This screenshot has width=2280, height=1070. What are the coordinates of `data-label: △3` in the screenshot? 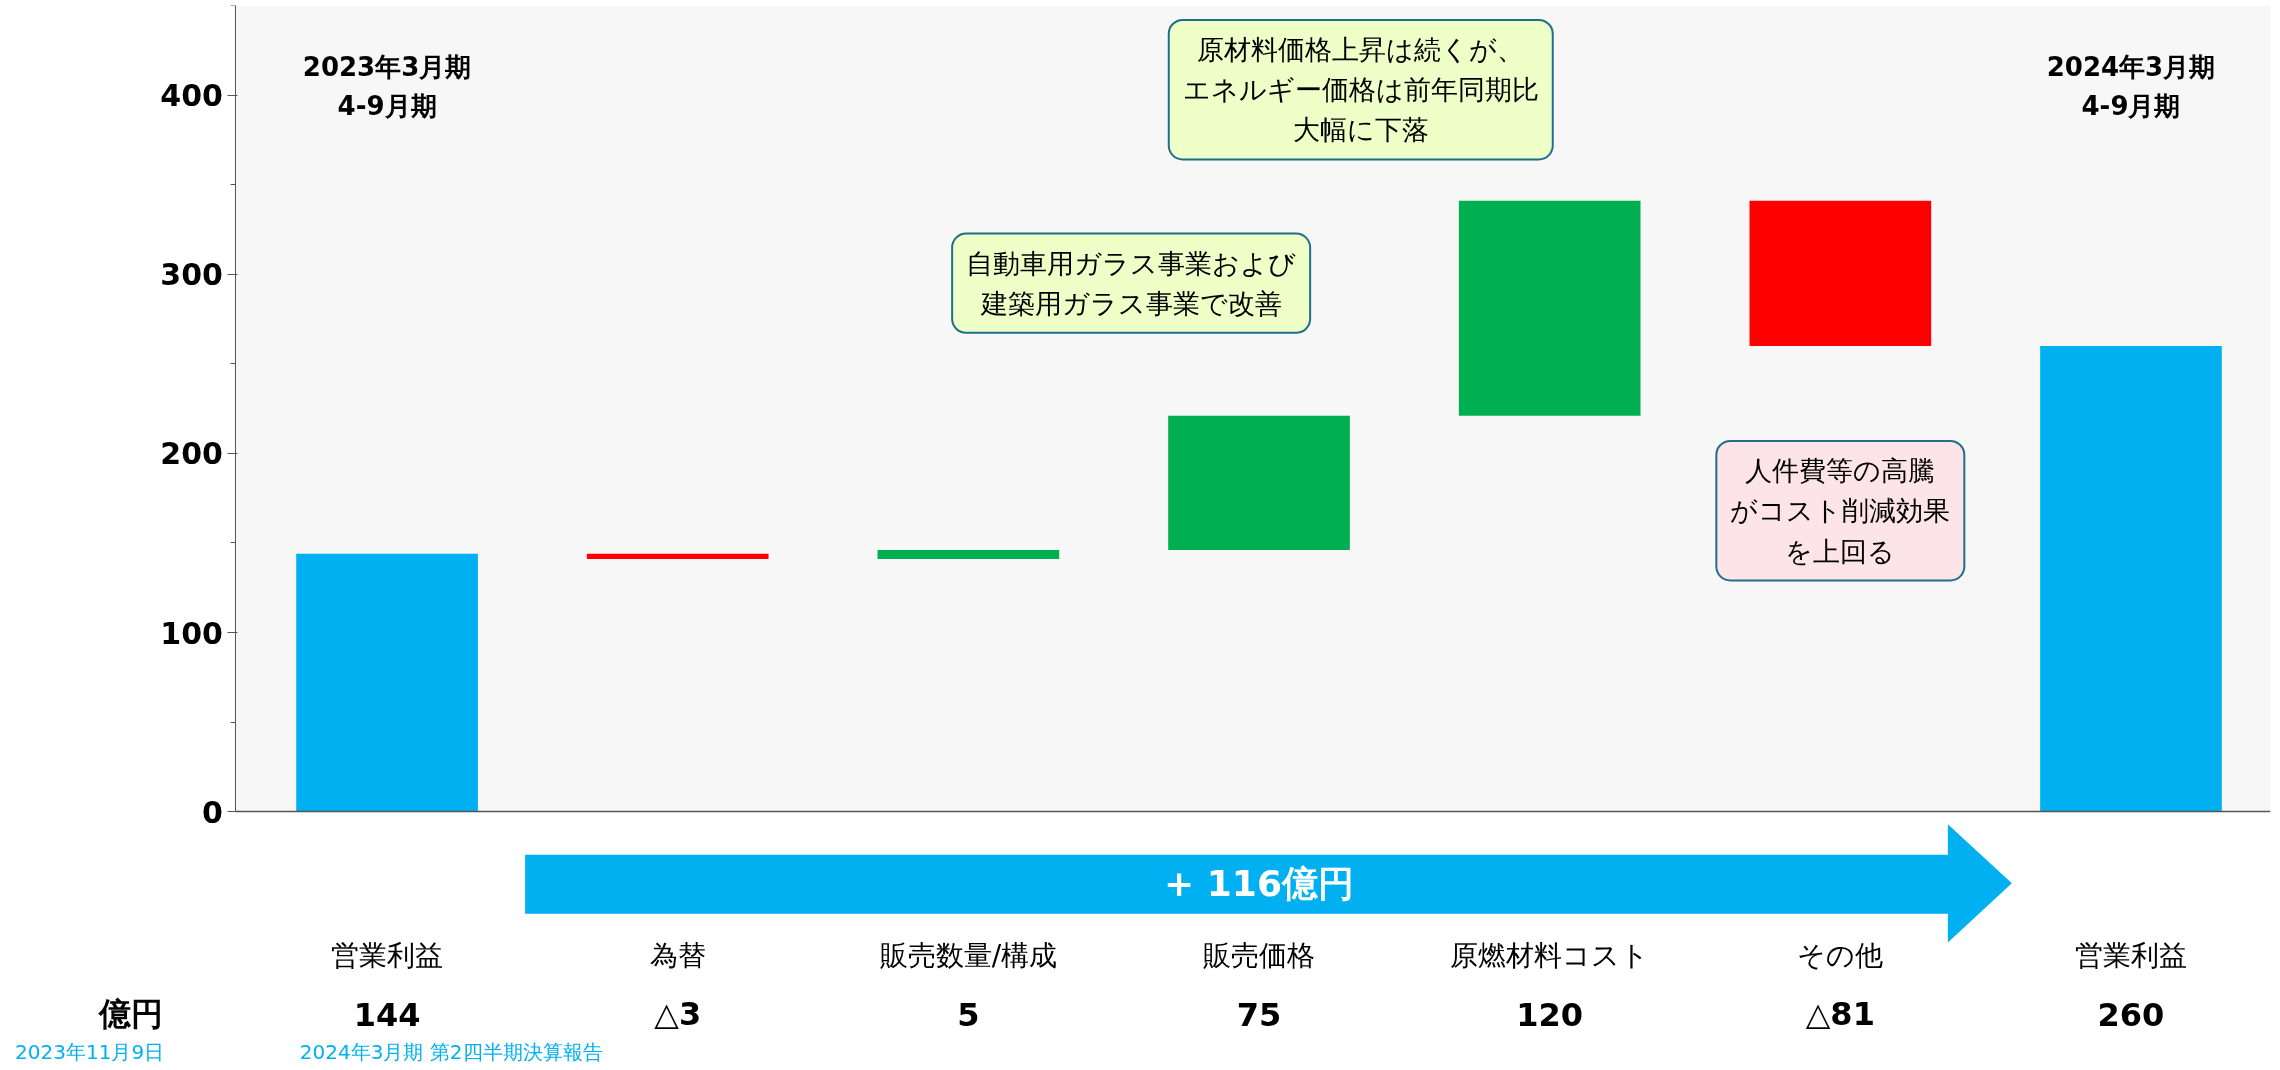 It's located at (678, 1014).